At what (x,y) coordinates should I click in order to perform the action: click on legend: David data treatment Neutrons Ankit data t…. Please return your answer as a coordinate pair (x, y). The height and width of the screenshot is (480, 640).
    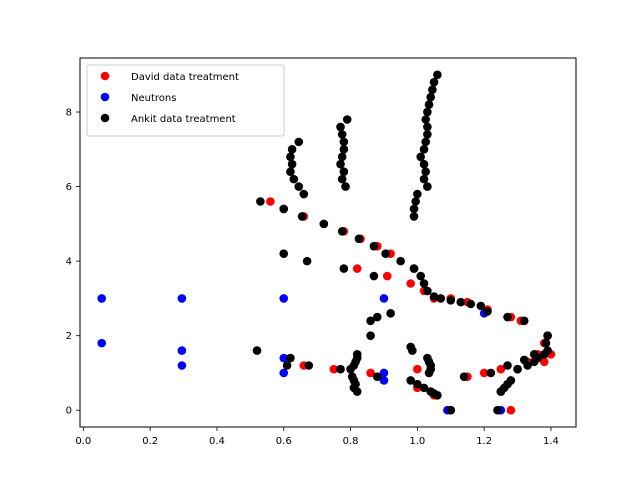
    Looking at the image, I should click on (185, 100).